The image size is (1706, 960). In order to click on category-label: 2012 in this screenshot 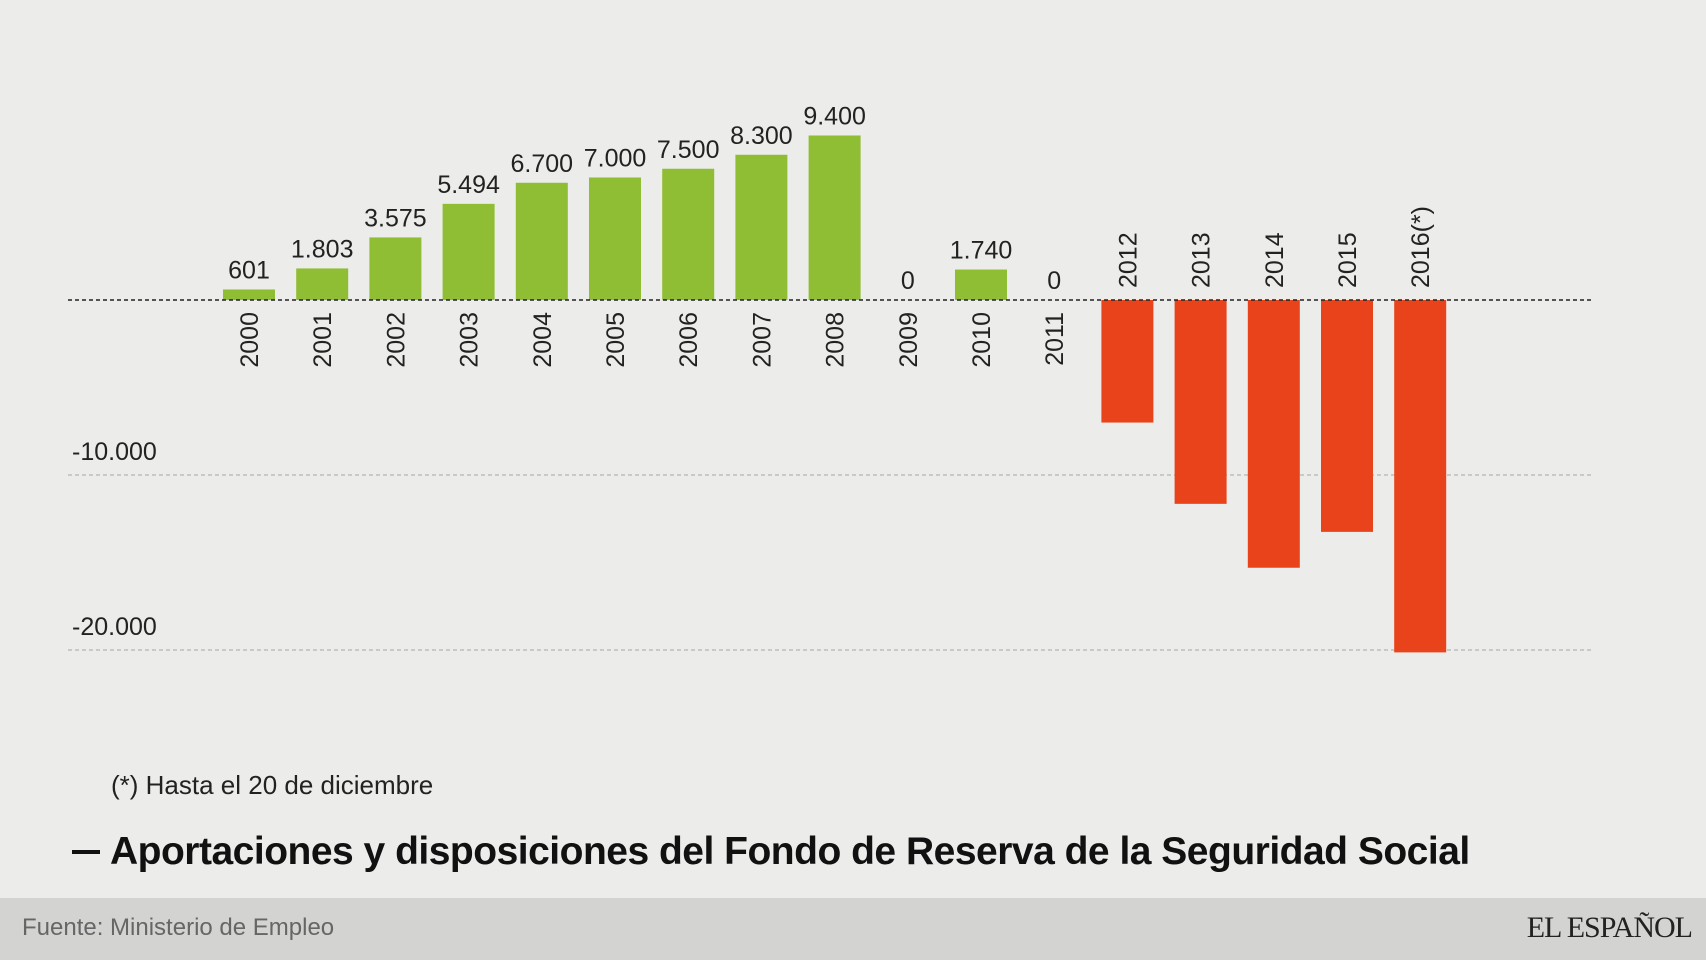, I will do `click(1128, 260)`.